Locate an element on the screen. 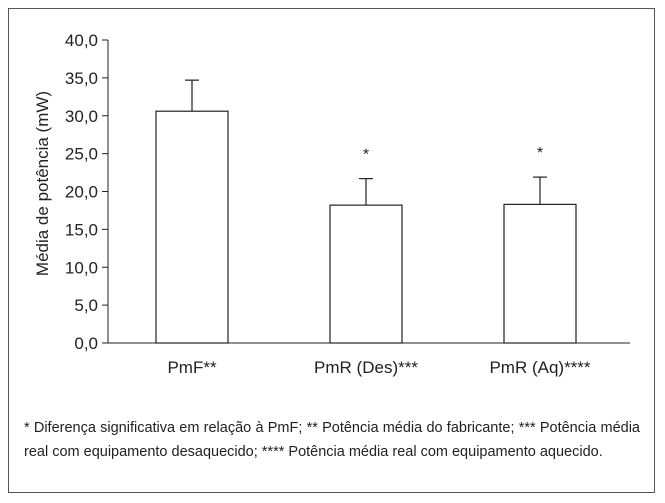  y-tick-label: 35,0 is located at coordinates (81, 78).